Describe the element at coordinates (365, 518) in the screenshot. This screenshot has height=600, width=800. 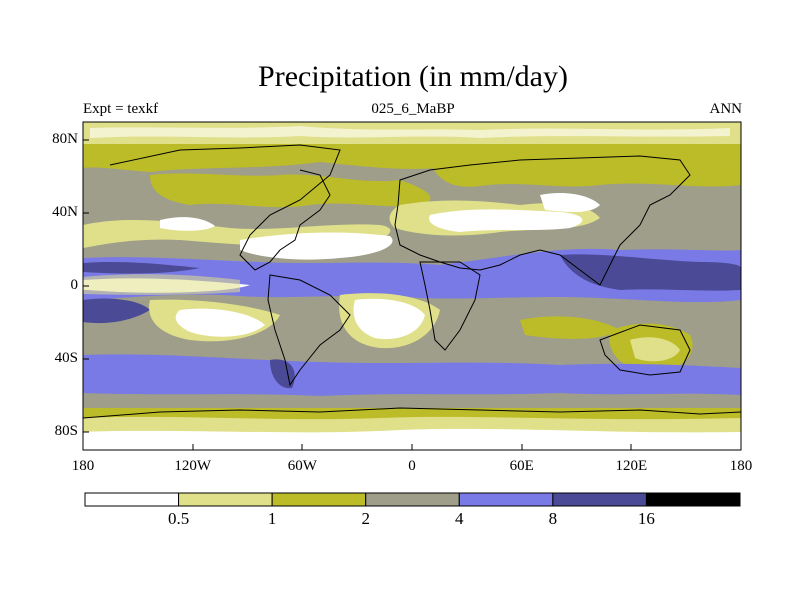
I see `colorbar-level-label: 2` at that location.